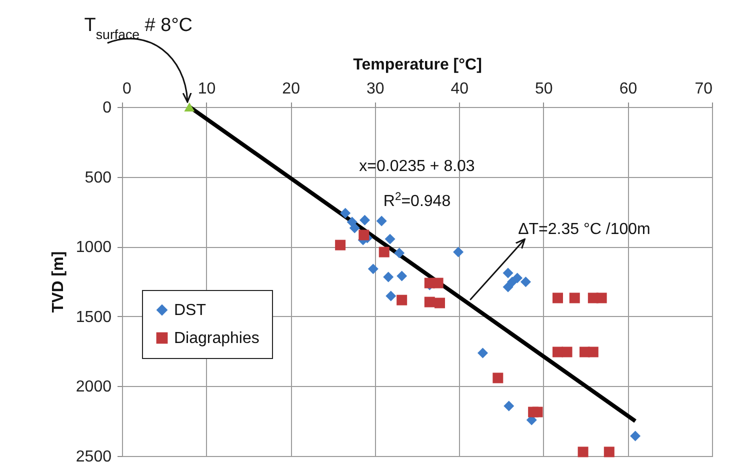 This screenshot has width=729, height=468. What do you see at coordinates (417, 65) in the screenshot?
I see `x-axis-title: Temperature [°C]` at bounding box center [417, 65].